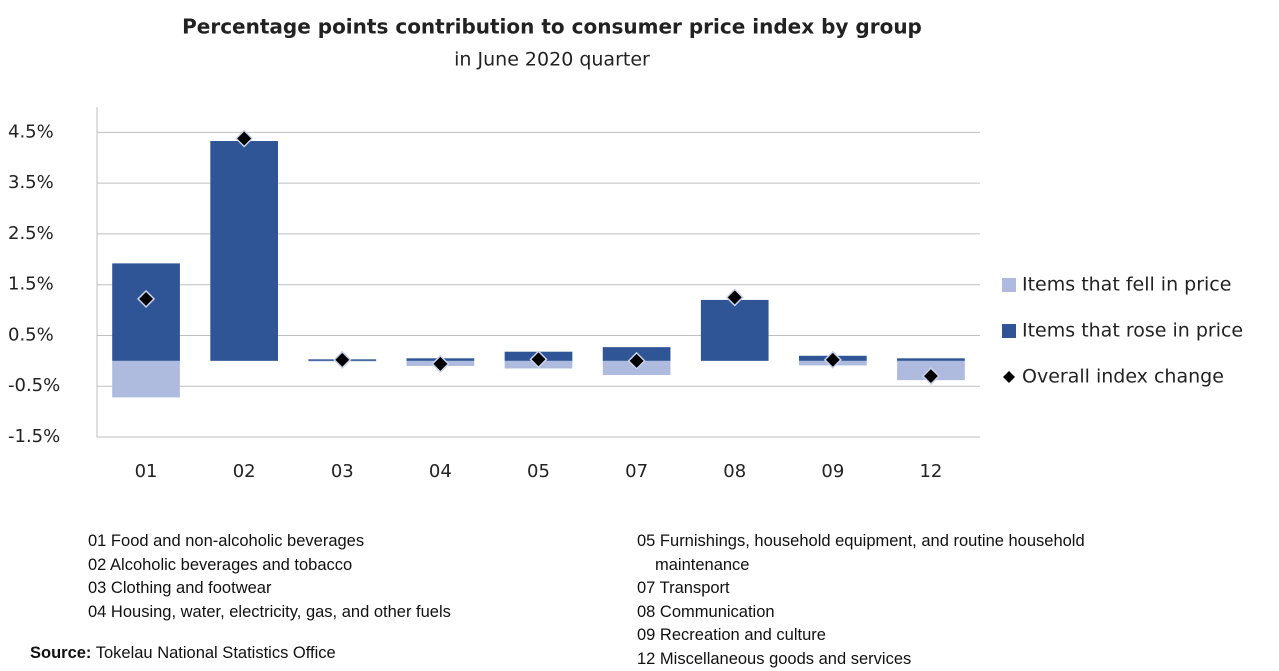 This screenshot has width=1279, height=671. I want to click on category-note: 12 Miscellaneous goods and services, so click(882, 659).